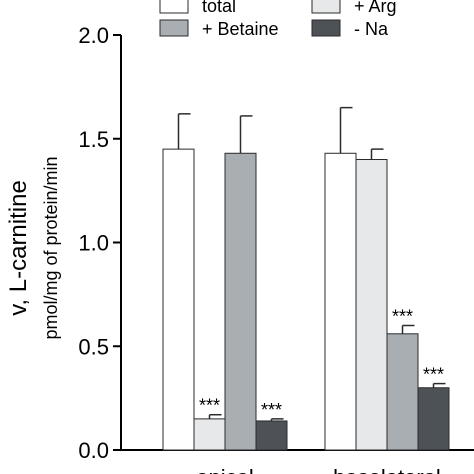 This screenshot has height=474, width=474. What do you see at coordinates (371, 305) in the screenshot?
I see `bar-basolateral-arg` at bounding box center [371, 305].